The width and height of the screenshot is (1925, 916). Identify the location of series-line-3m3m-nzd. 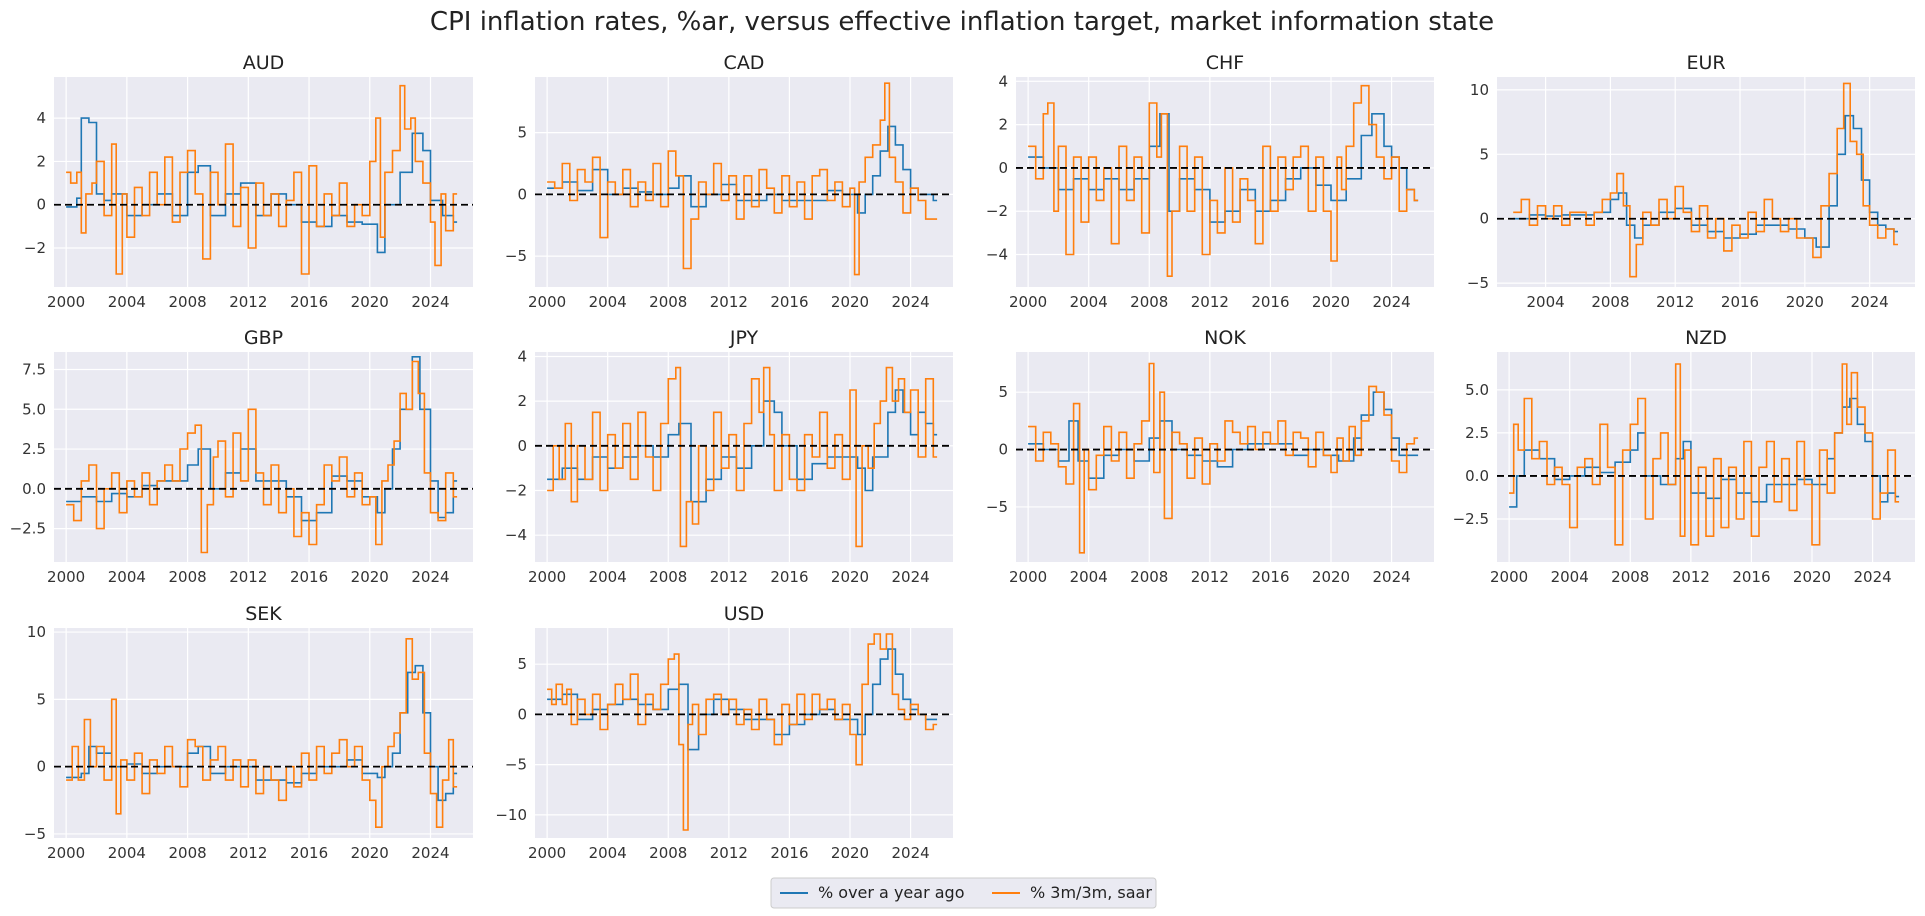
(1704, 454).